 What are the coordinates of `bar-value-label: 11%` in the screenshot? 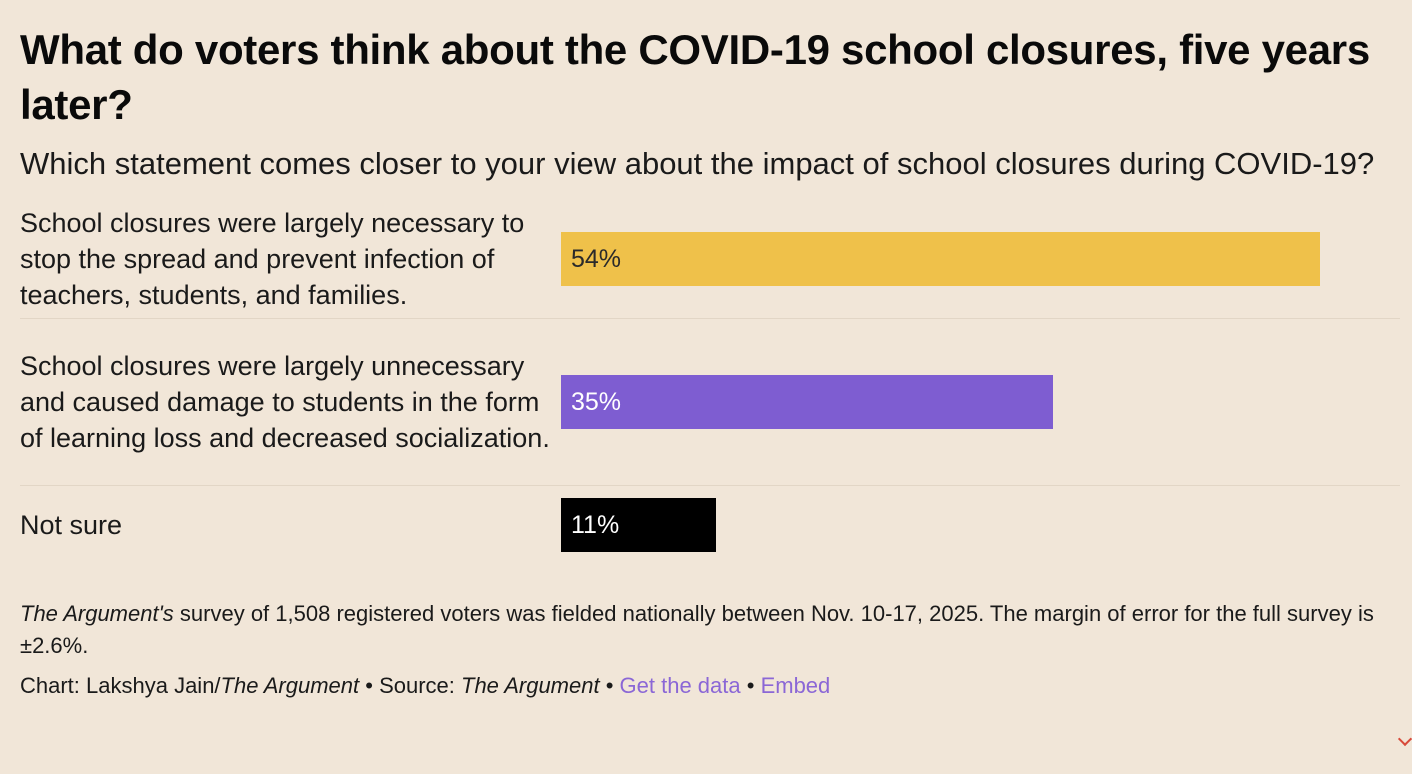 It's located at (595, 525).